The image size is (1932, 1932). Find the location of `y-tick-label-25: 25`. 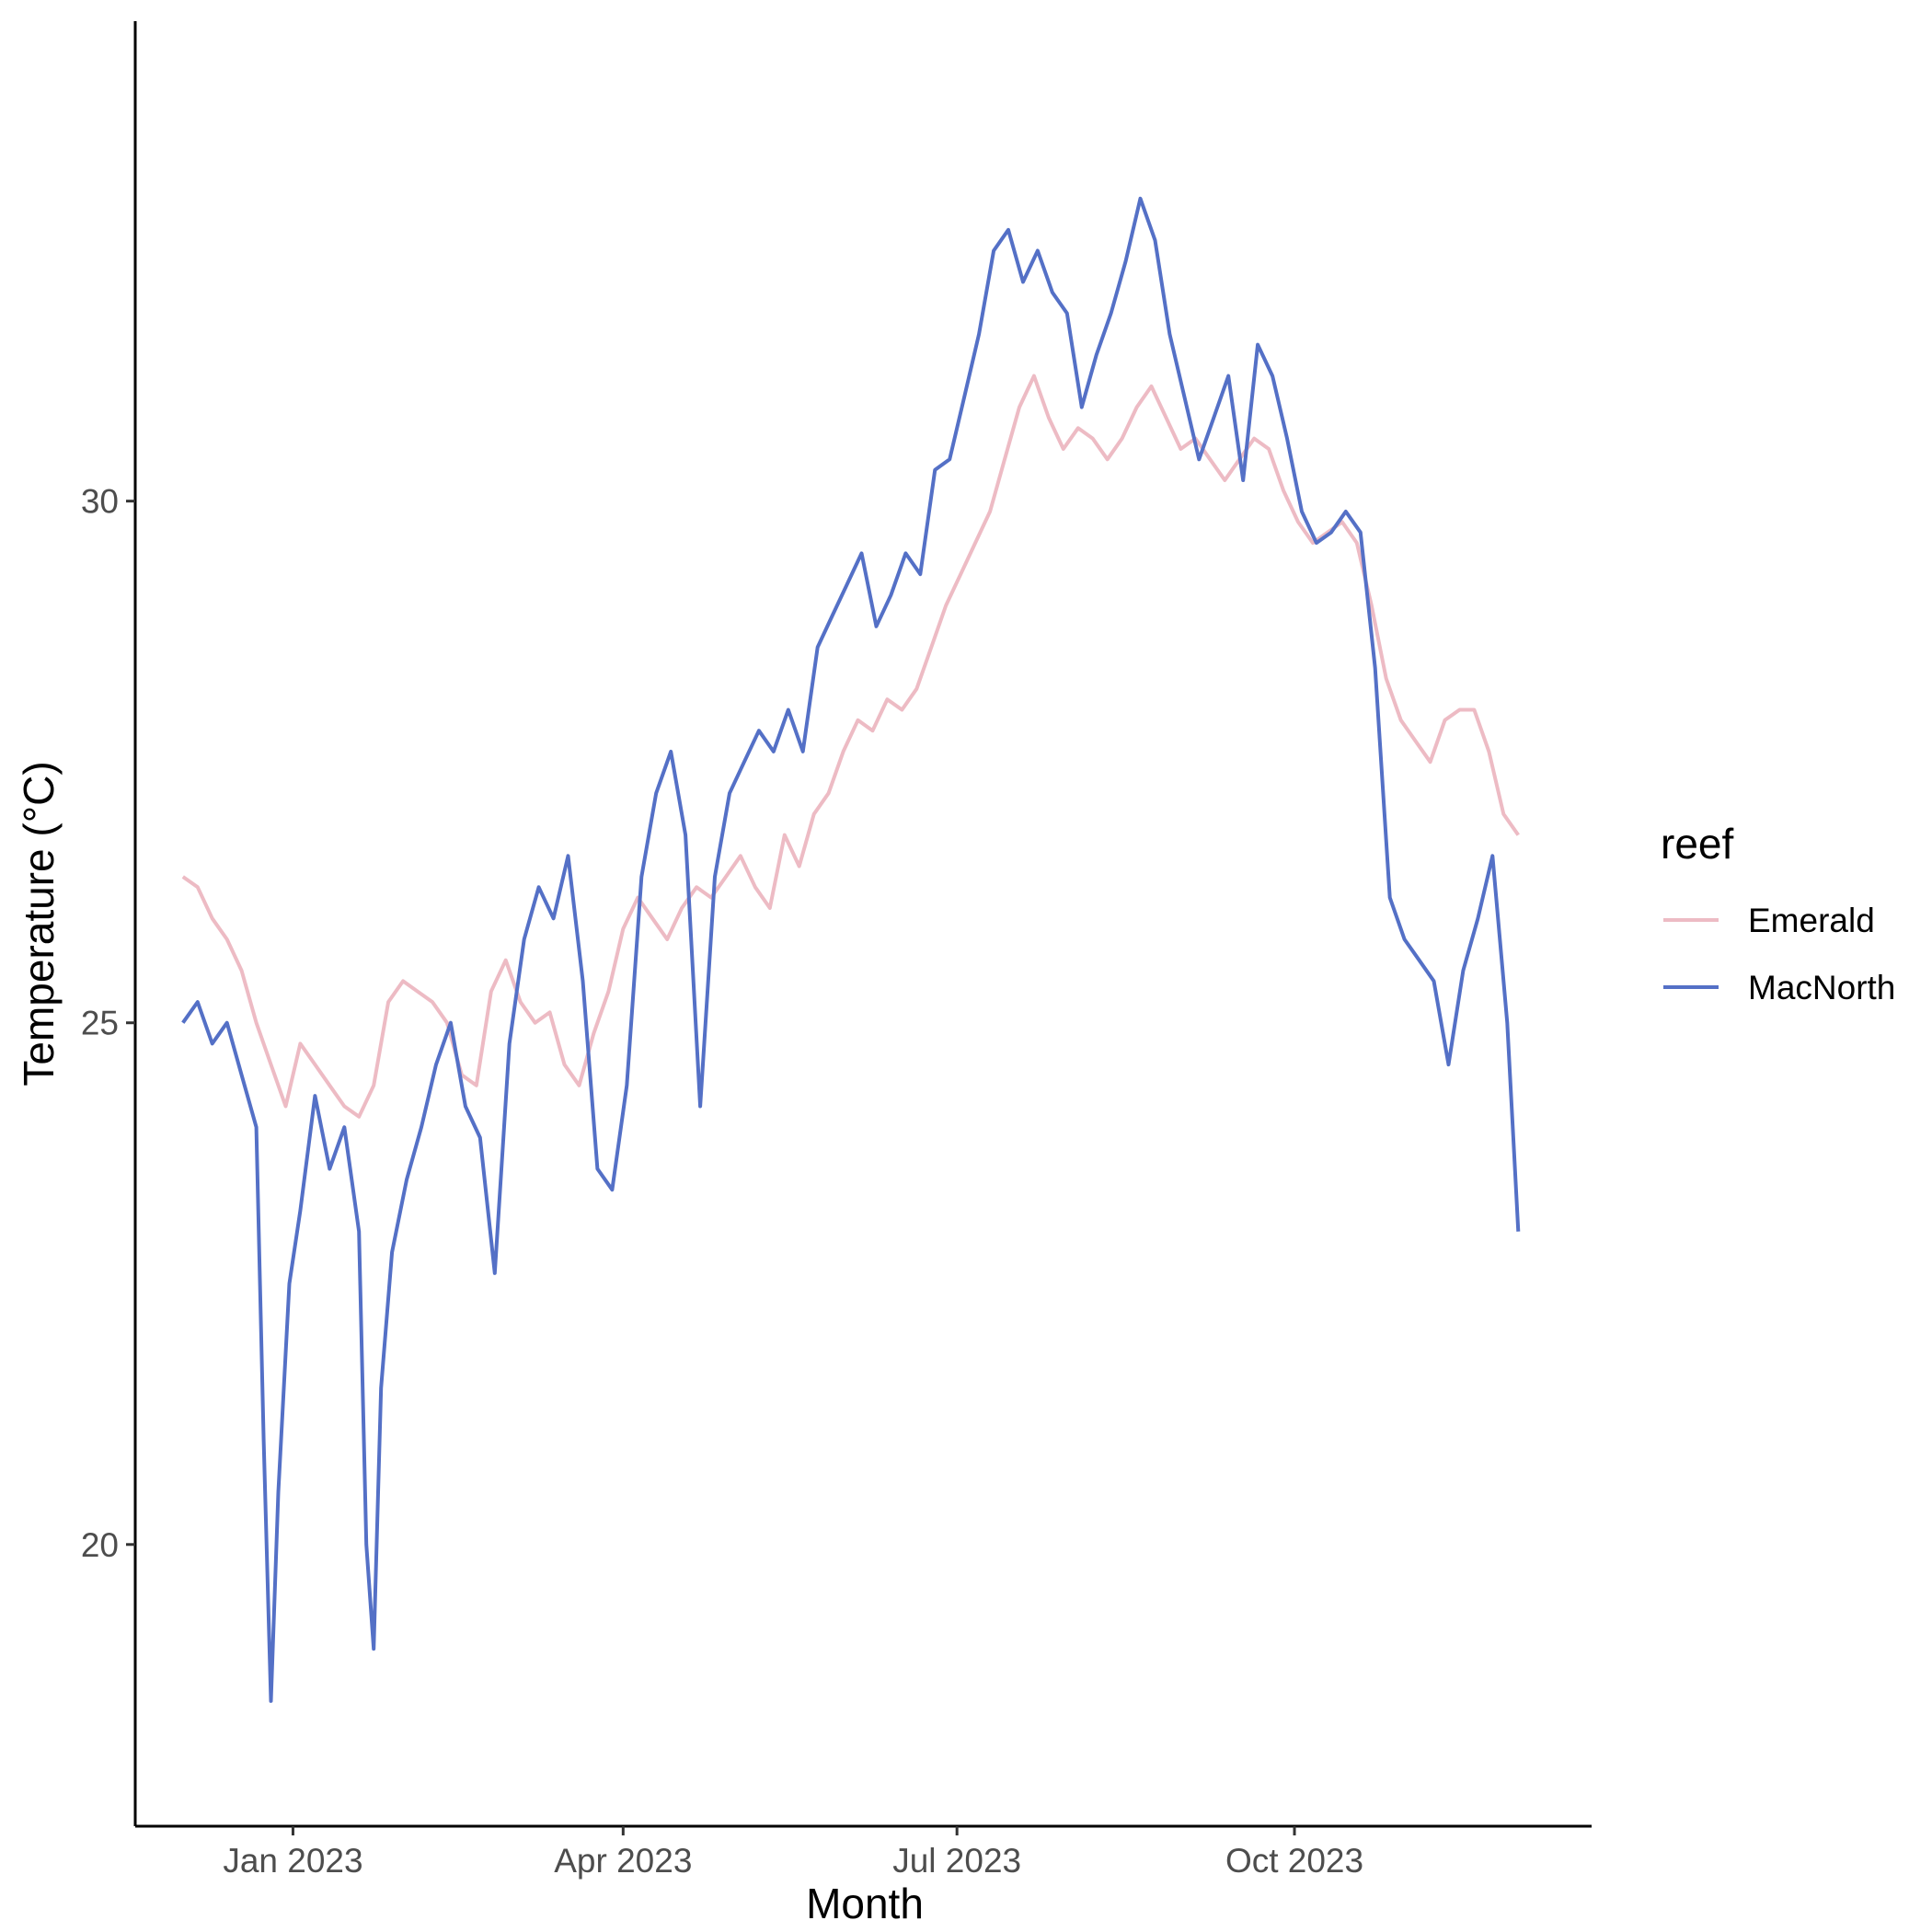

y-tick-label-25: 25 is located at coordinates (100, 1023).